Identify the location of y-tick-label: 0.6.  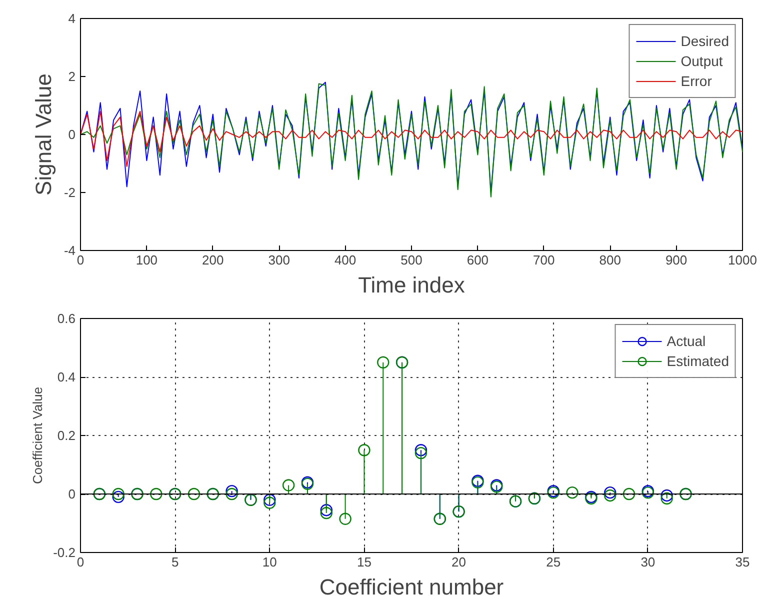
(66, 318).